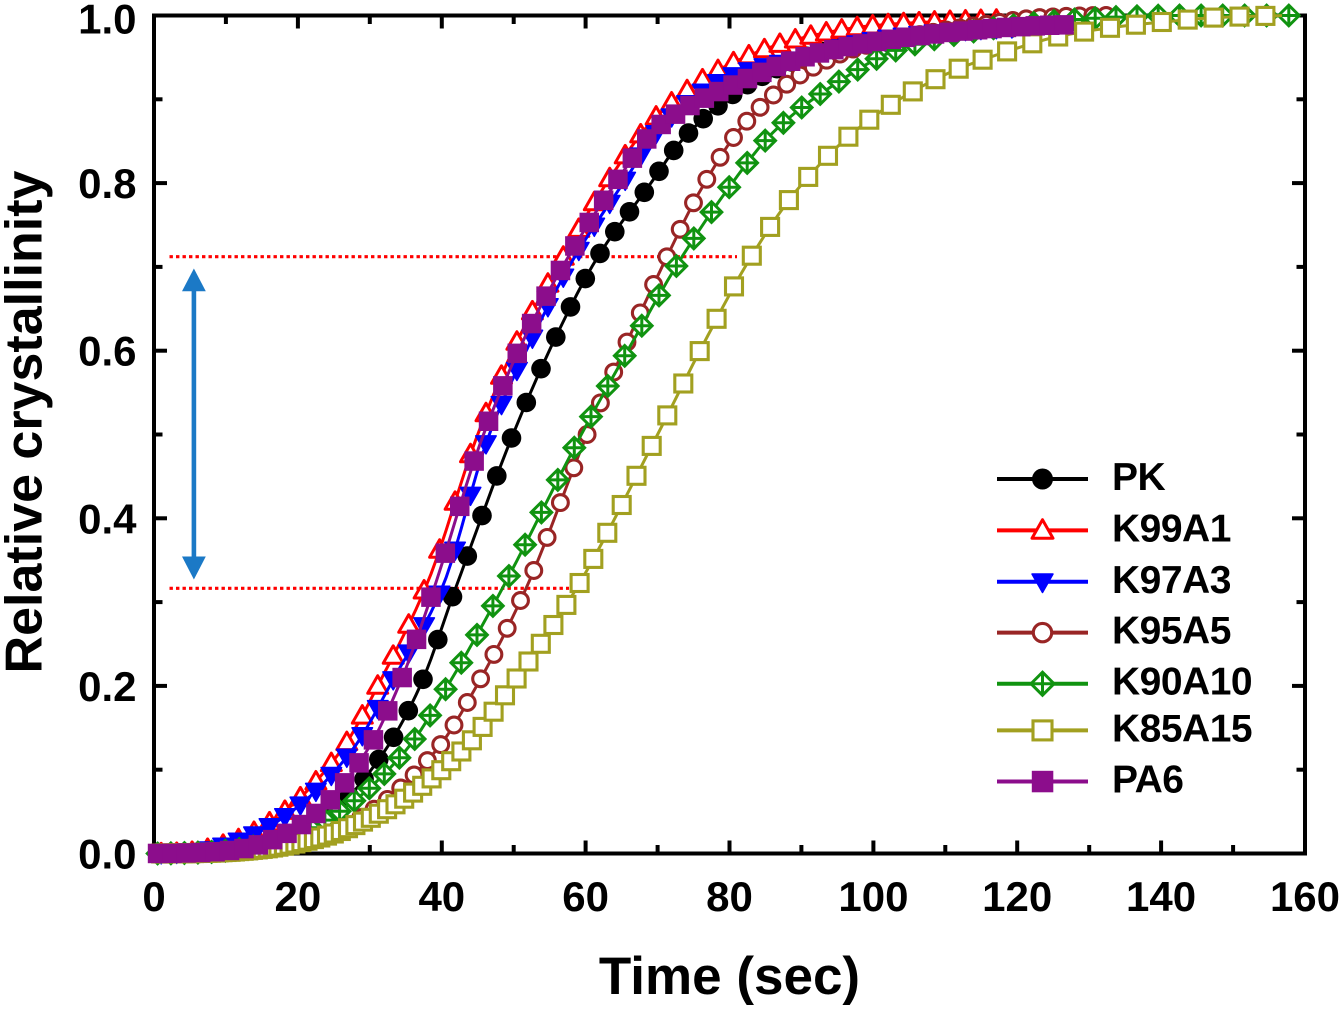 The height and width of the screenshot is (1015, 1339). I want to click on svg-text: 60, so click(585, 896).